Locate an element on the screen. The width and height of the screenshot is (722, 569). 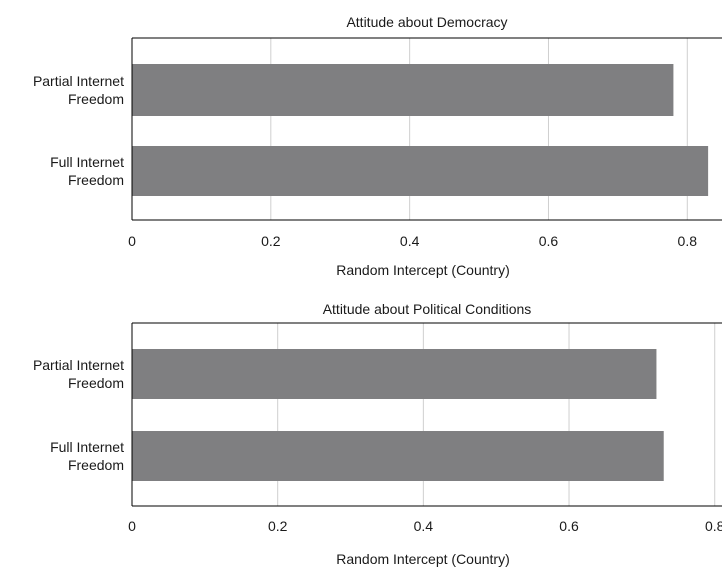
chart-title: Attitude about Democracy is located at coordinates (426, 22).